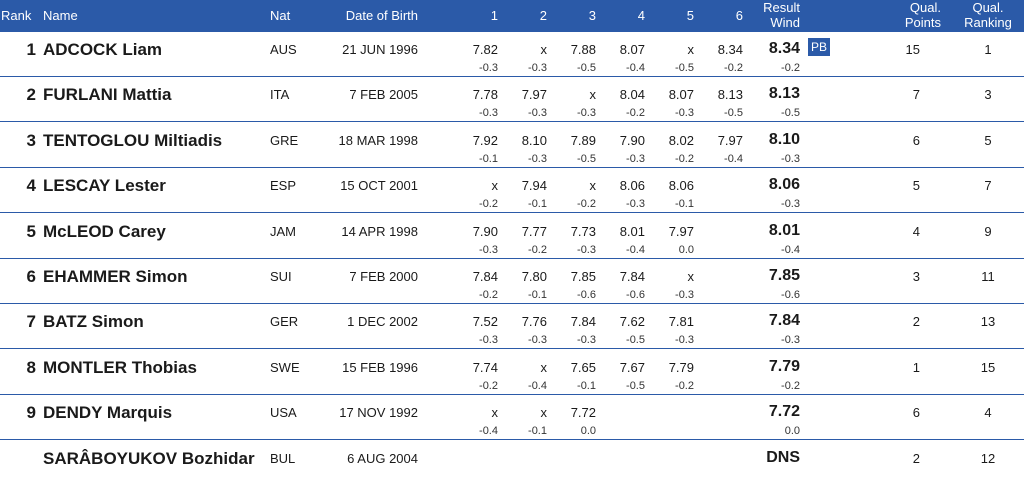  Describe the element at coordinates (583, 322) in the screenshot. I see `attempt-cell: 7.84` at that location.